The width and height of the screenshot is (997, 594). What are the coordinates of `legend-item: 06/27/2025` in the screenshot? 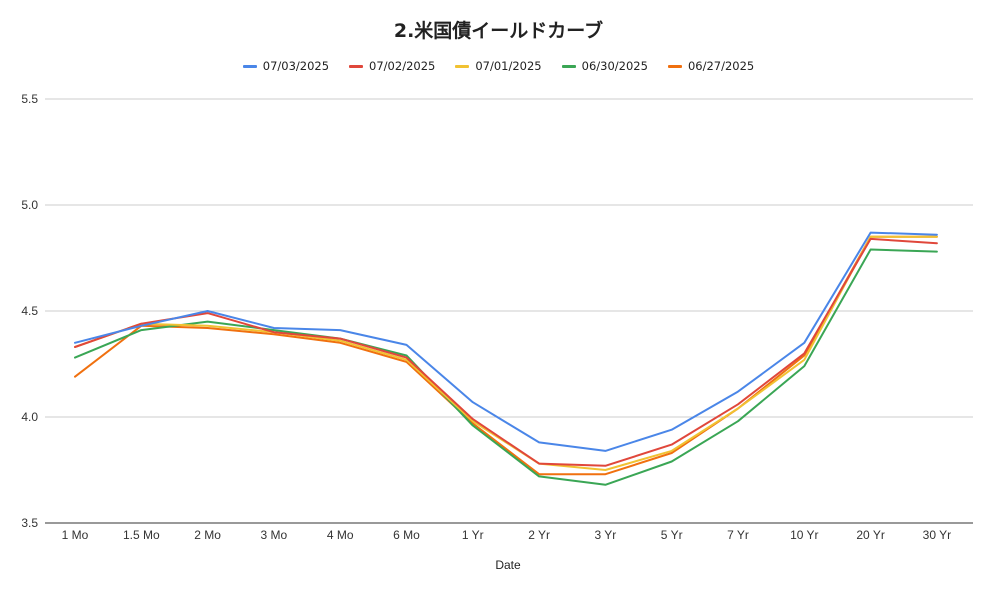 It's located at (711, 66).